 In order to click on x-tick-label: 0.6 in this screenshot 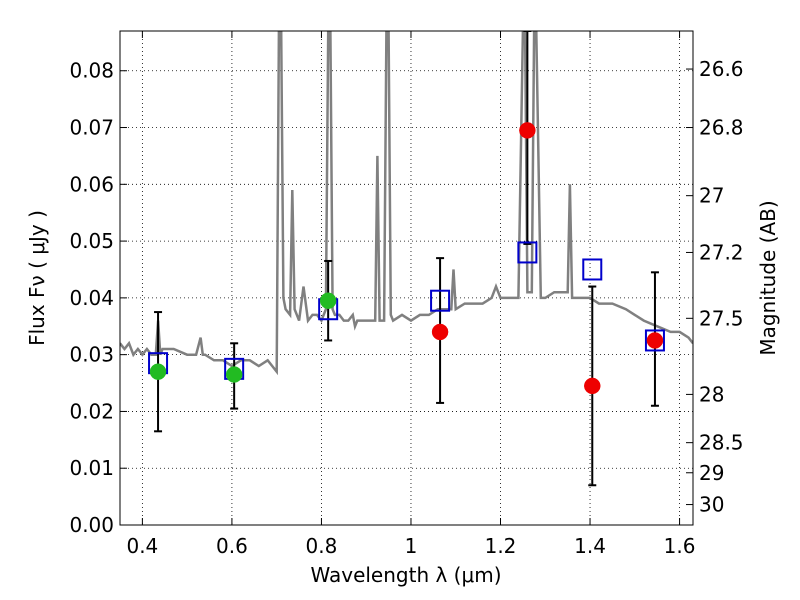, I will do `click(232, 546)`.